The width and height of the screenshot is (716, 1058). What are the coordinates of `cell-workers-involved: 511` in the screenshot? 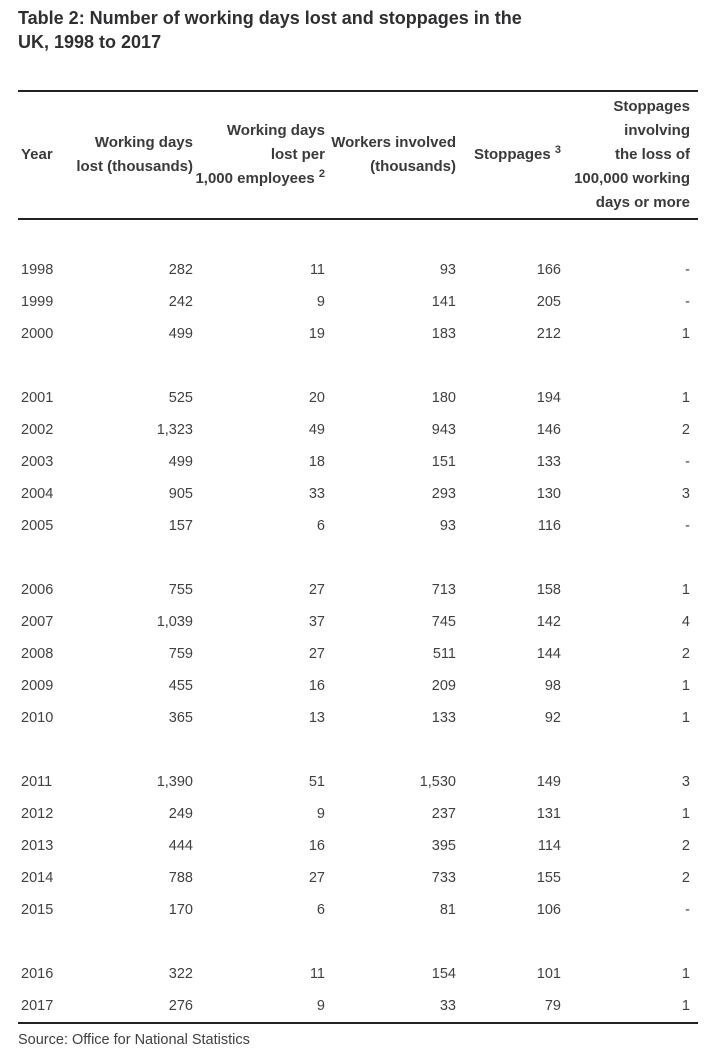 It's located at (444, 654).